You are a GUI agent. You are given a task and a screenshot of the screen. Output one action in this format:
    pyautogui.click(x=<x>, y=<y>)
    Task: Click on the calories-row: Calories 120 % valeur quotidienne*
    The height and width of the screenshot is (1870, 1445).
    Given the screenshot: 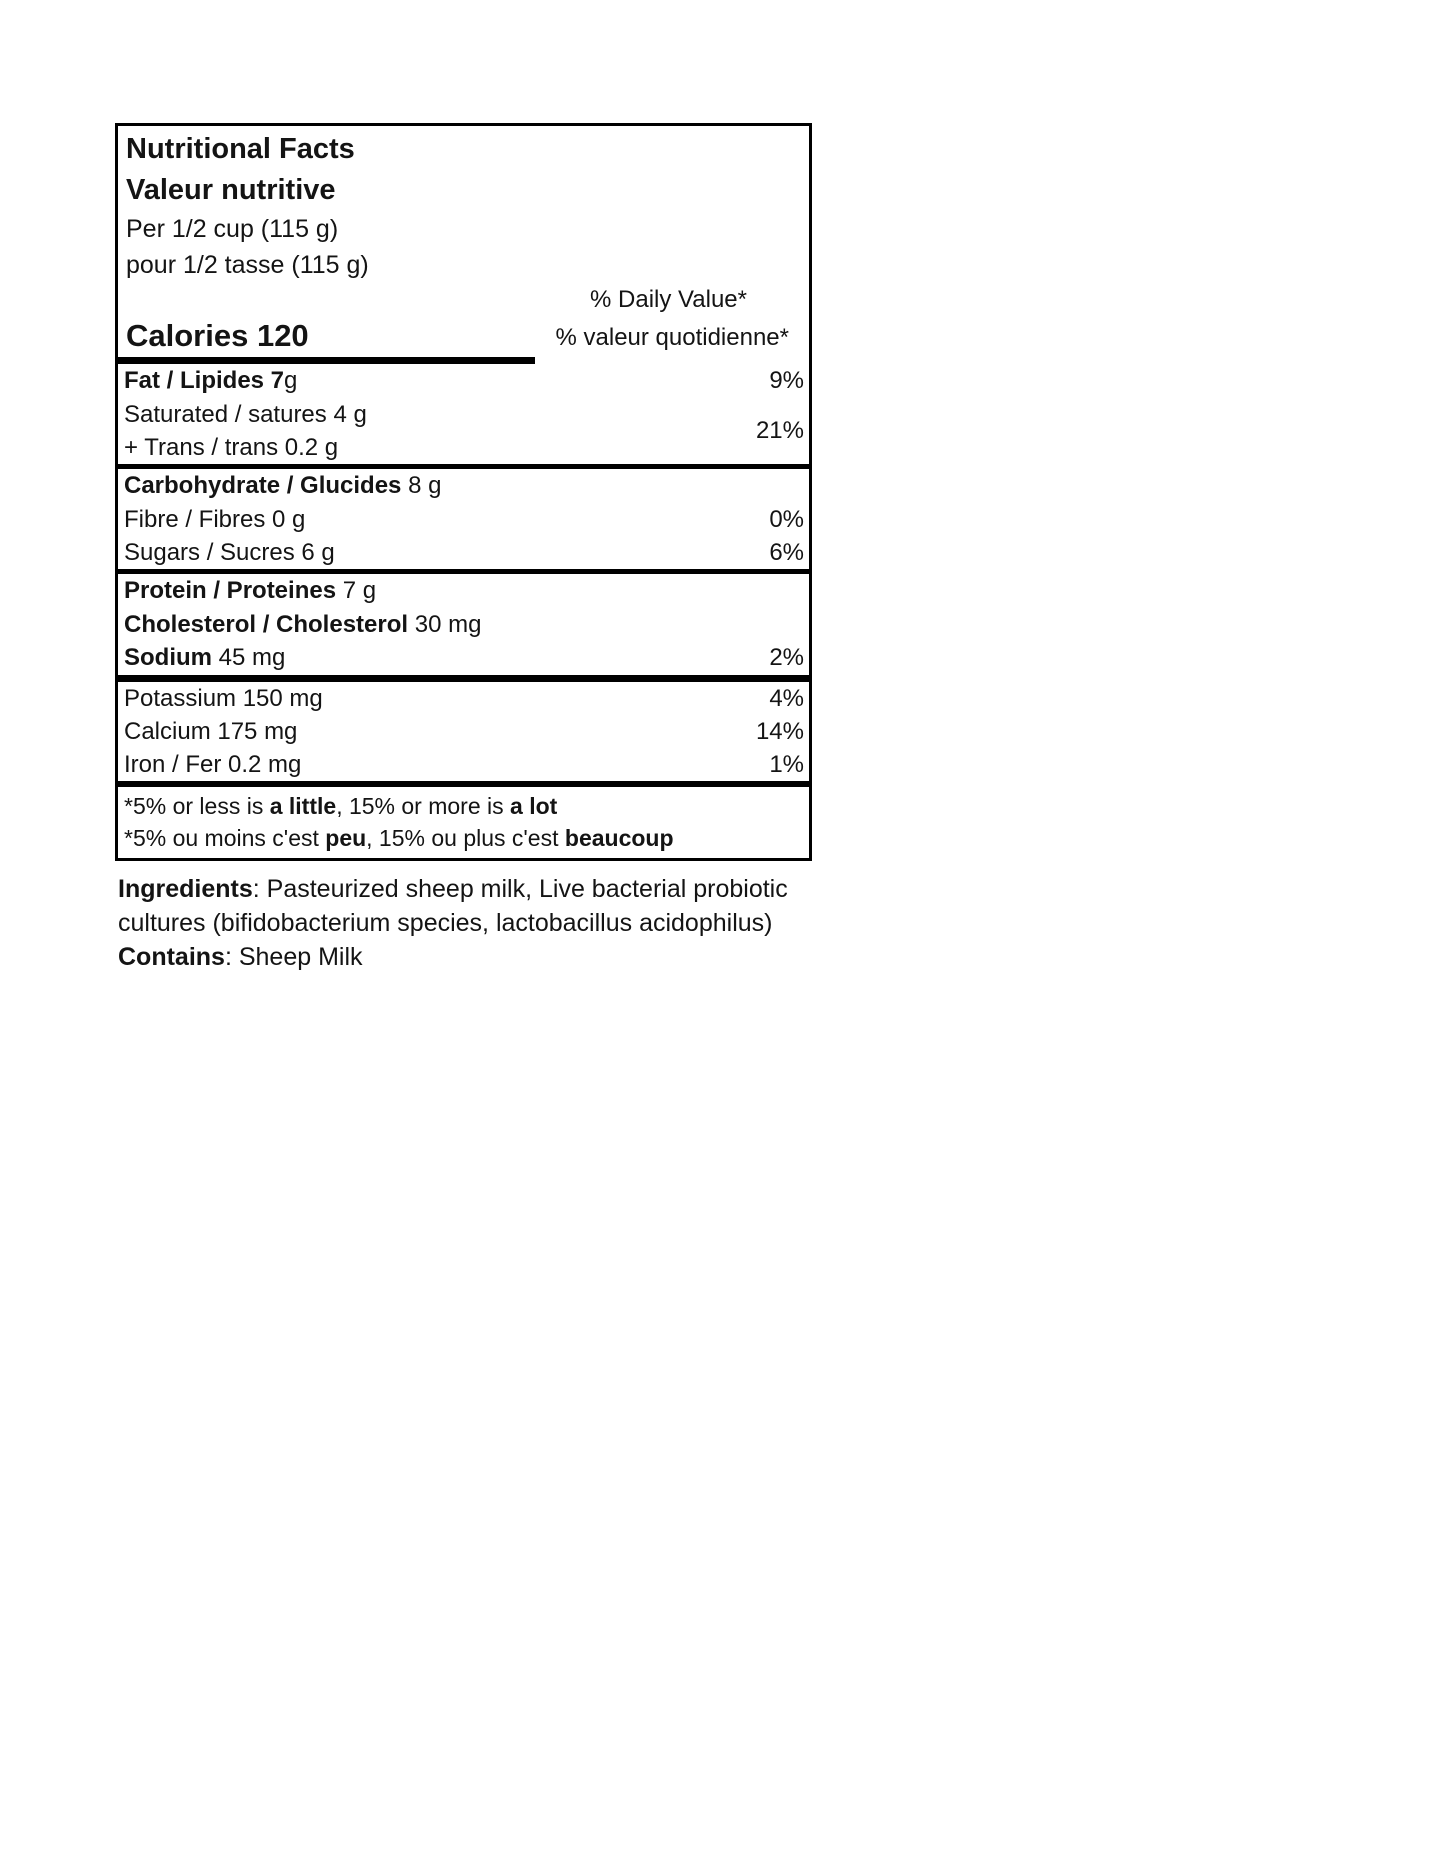 What is the action you would take?
    pyautogui.click(x=463, y=336)
    